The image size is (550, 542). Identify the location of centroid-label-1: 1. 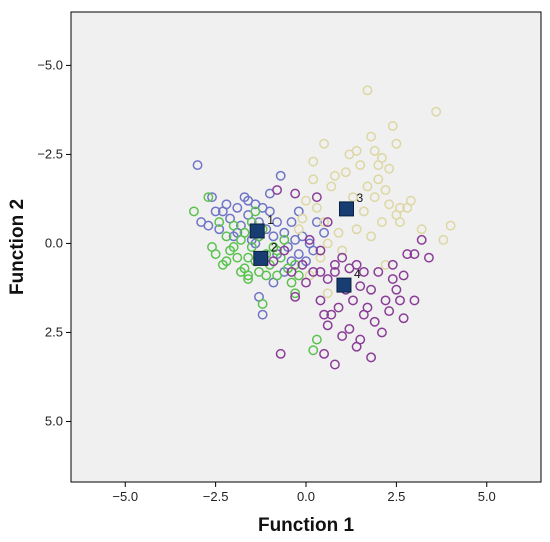
(270, 220).